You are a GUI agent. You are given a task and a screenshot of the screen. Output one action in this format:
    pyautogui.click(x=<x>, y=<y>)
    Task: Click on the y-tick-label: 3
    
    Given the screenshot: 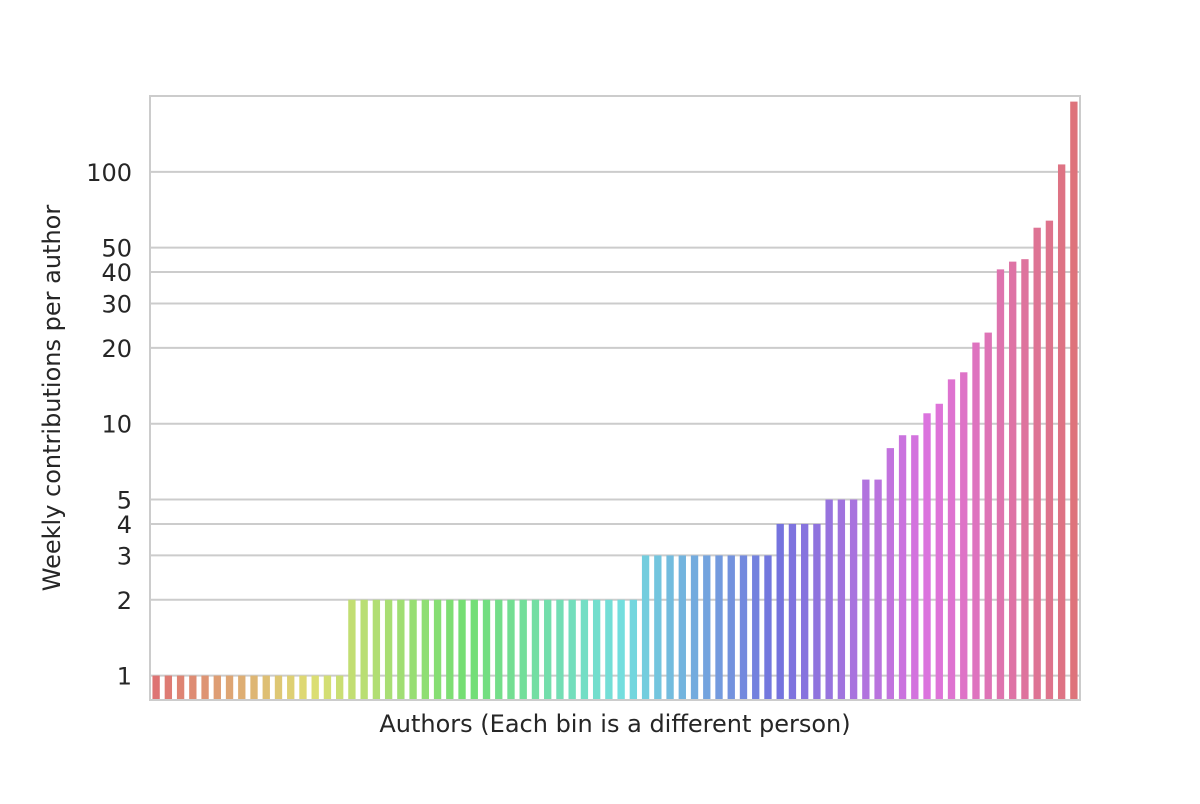 What is the action you would take?
    pyautogui.click(x=124, y=556)
    